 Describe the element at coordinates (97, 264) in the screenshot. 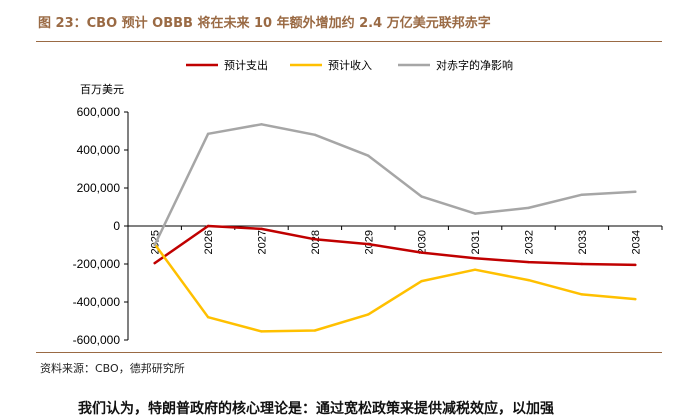

I see `y-tick-label: -200,000` at that location.